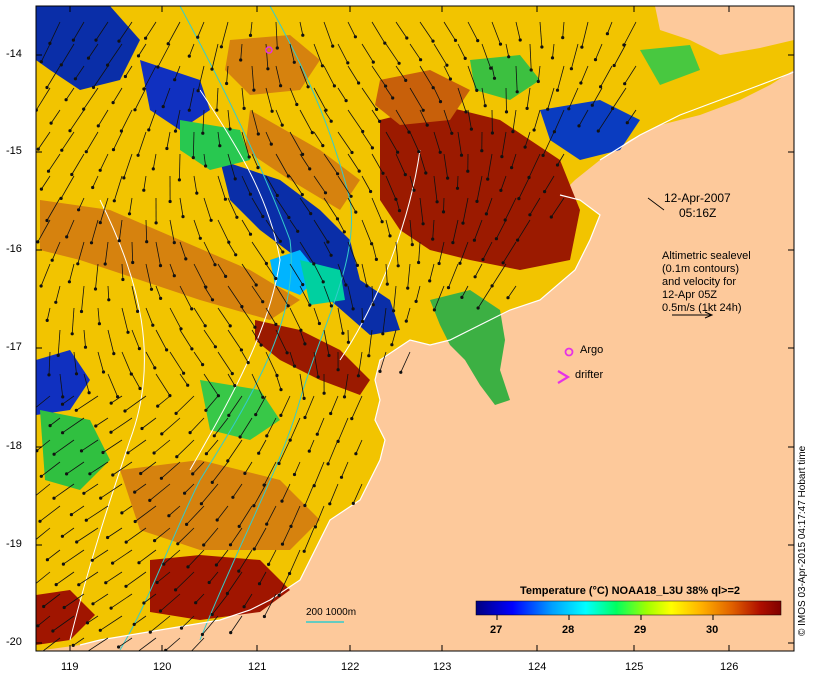 This screenshot has height=680, width=820. I want to click on argo-legend-icon, so click(569, 352).